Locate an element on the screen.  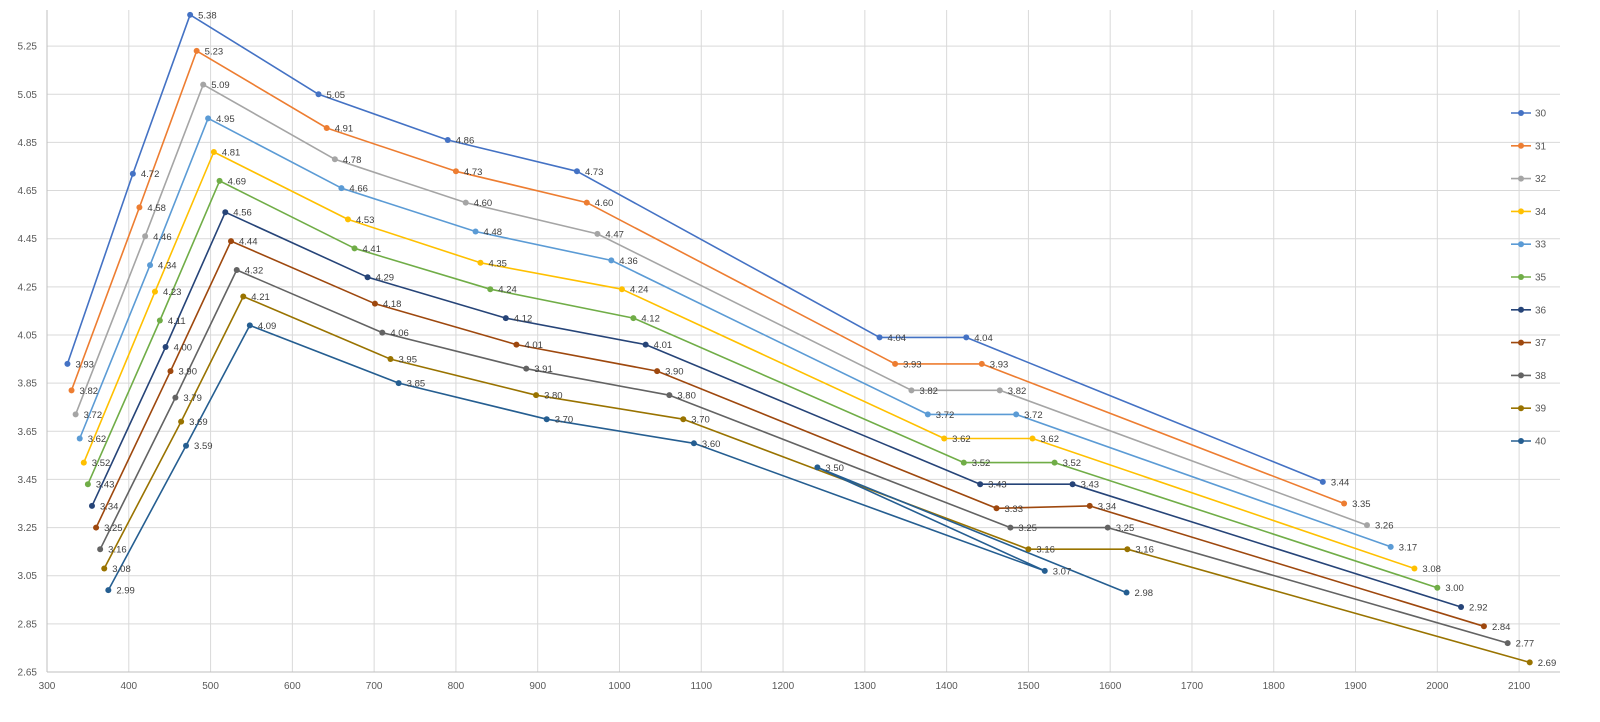
data-label: 4.32 is located at coordinates (254, 270).